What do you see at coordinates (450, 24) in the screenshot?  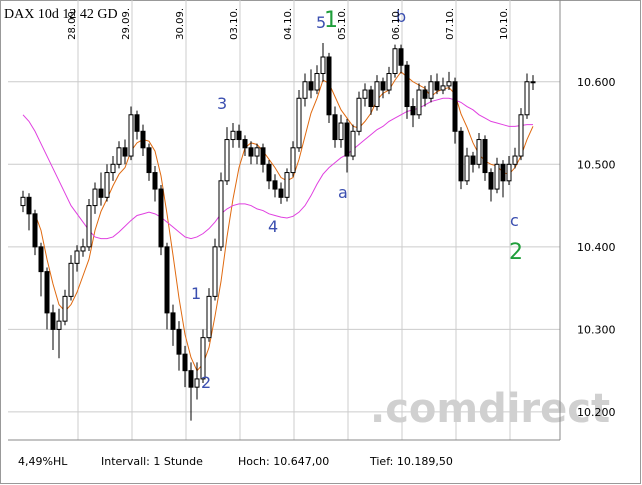 I see `x-tick-label: 07.10.` at bounding box center [450, 24].